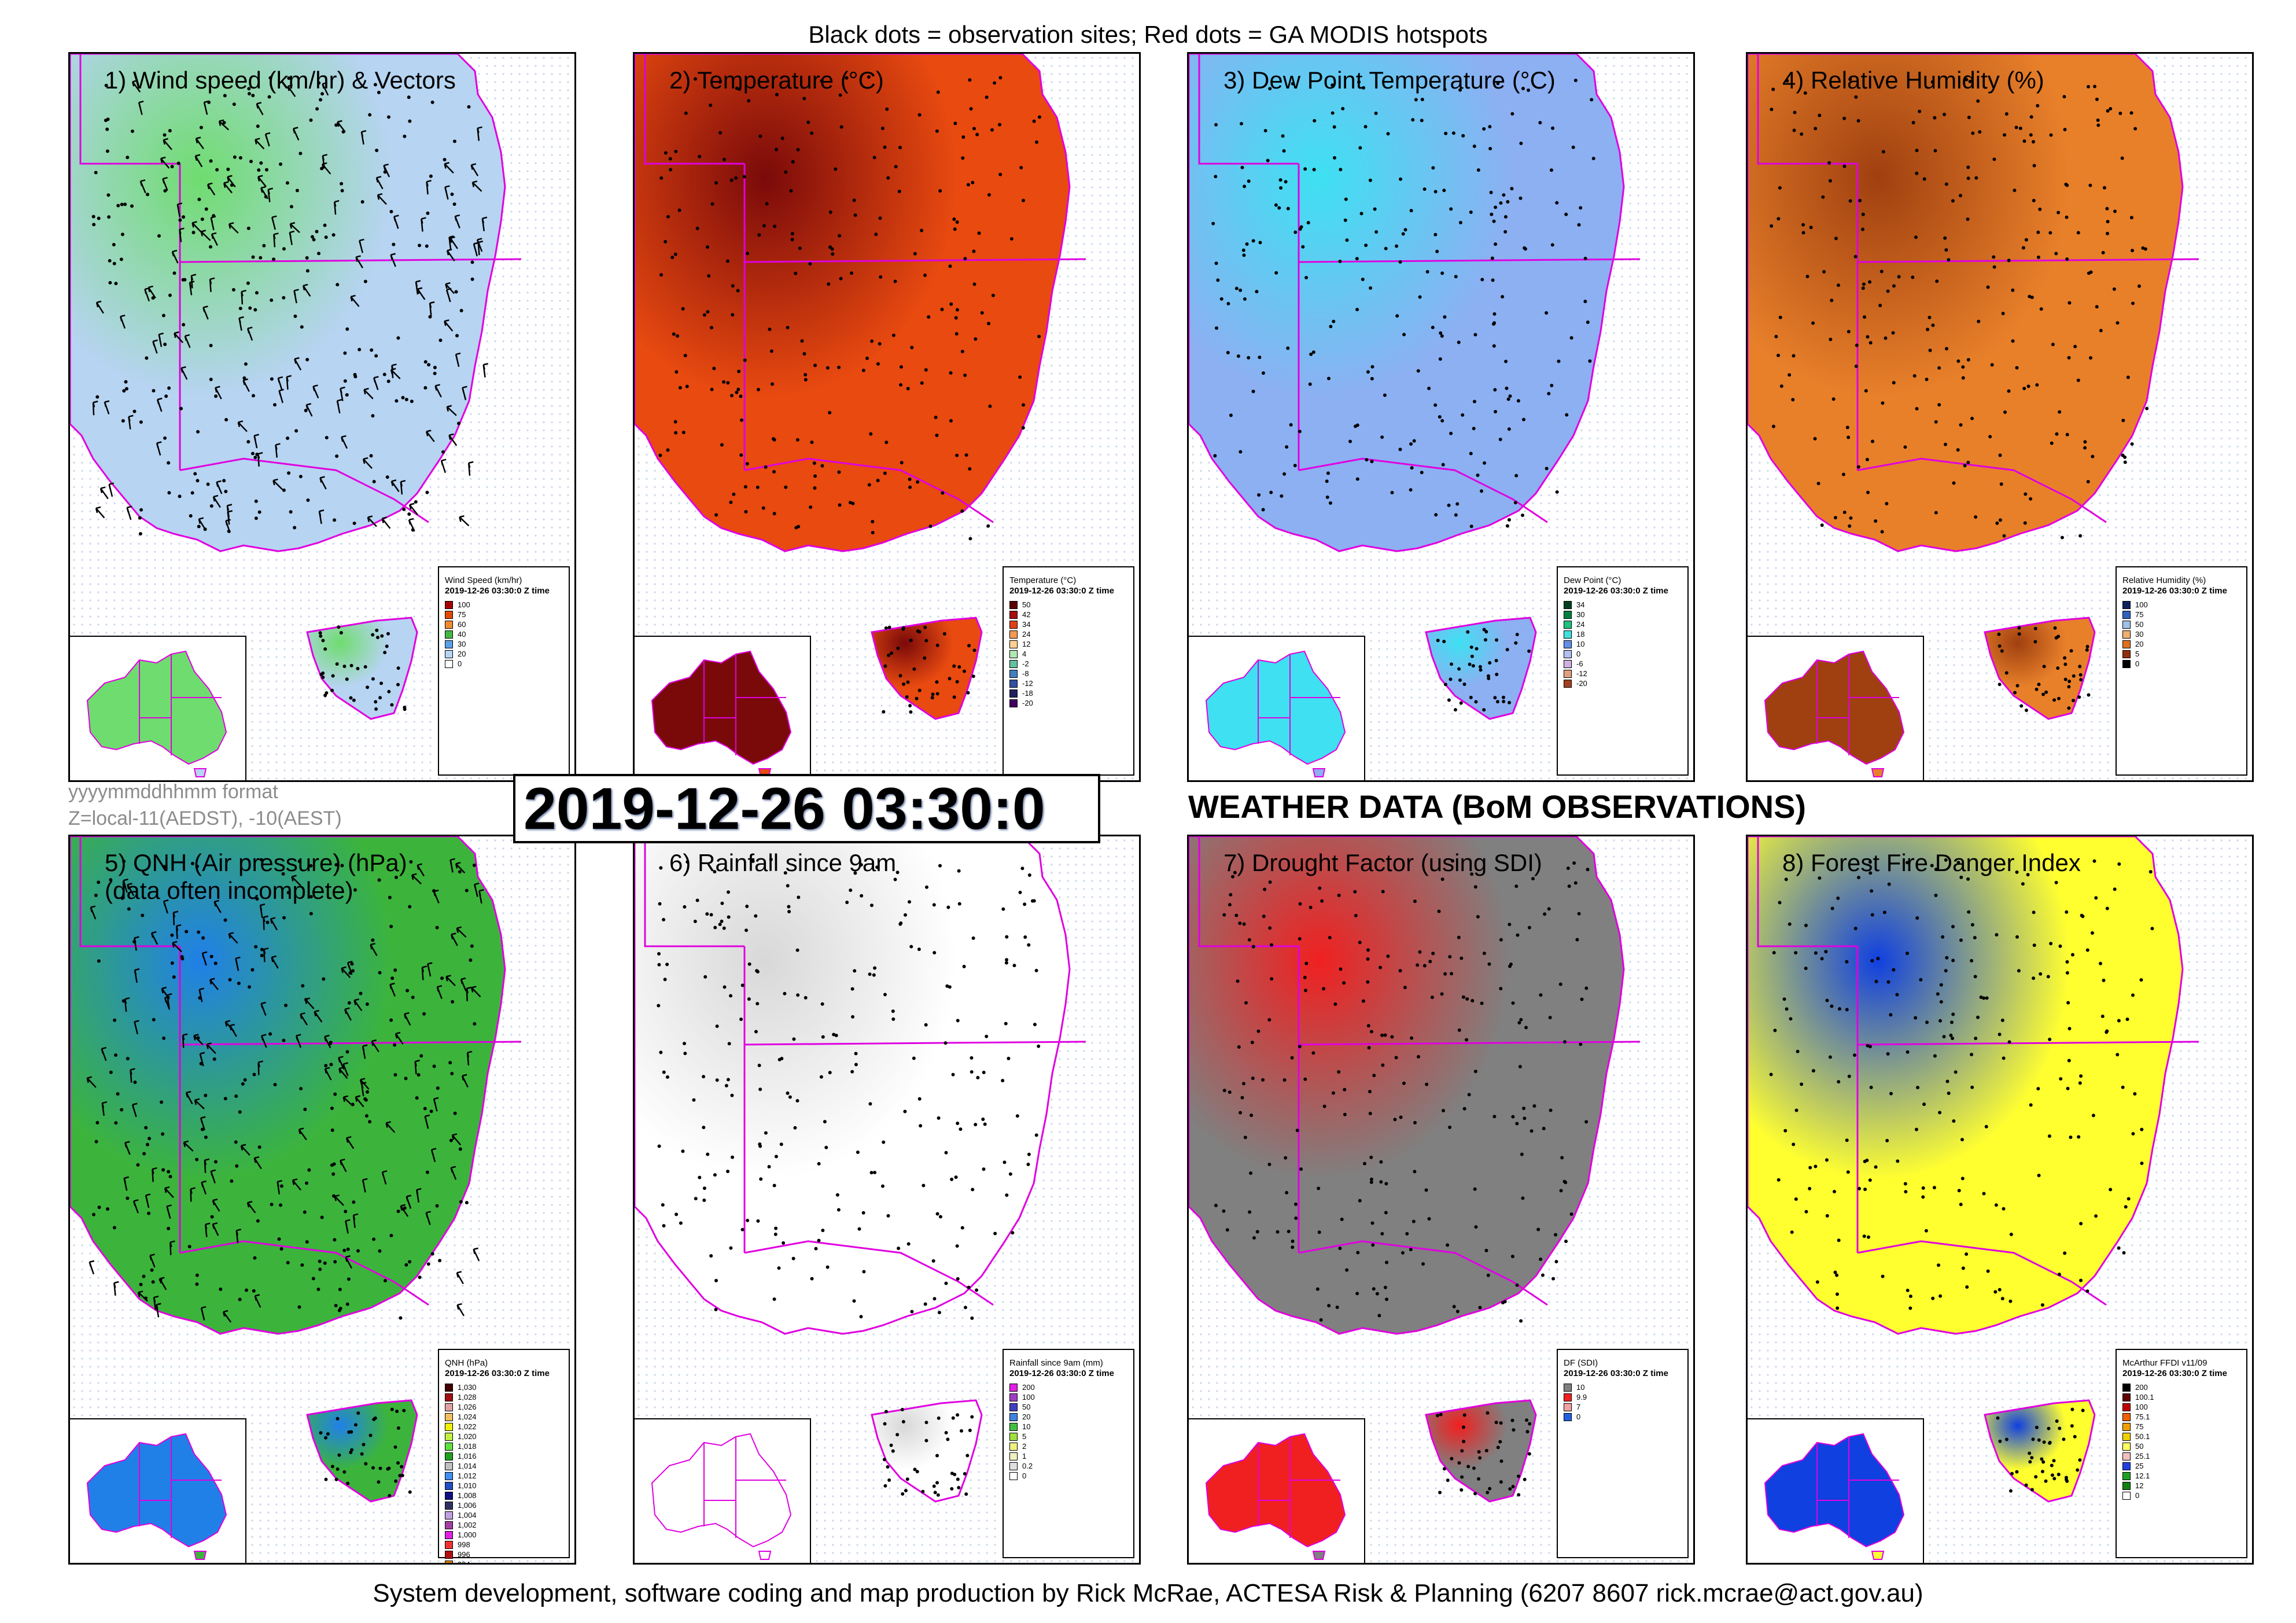  I want to click on legend-label: 12.1, so click(2142, 1476).